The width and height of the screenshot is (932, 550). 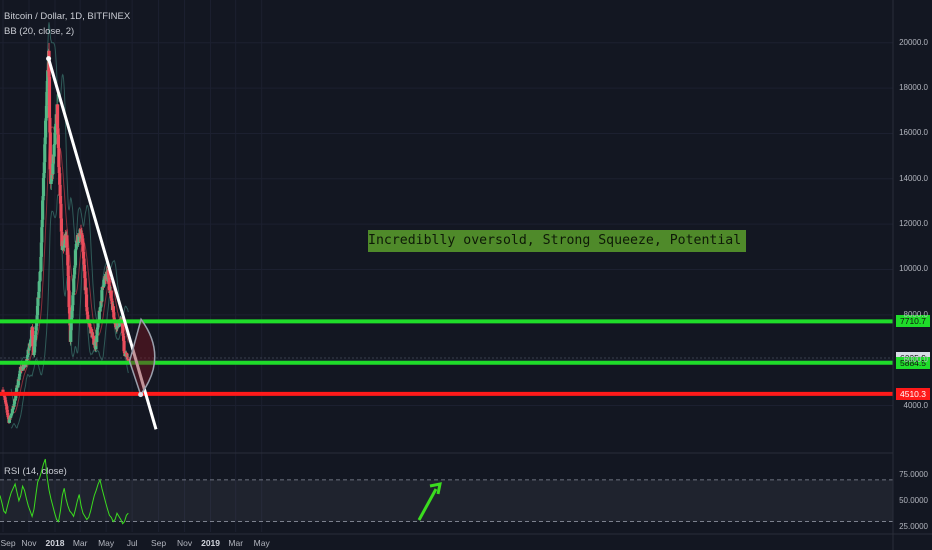 What do you see at coordinates (67, 16) in the screenshot?
I see `symbol-title: Bitcoin / Dollar, 1D, BITFINEX` at bounding box center [67, 16].